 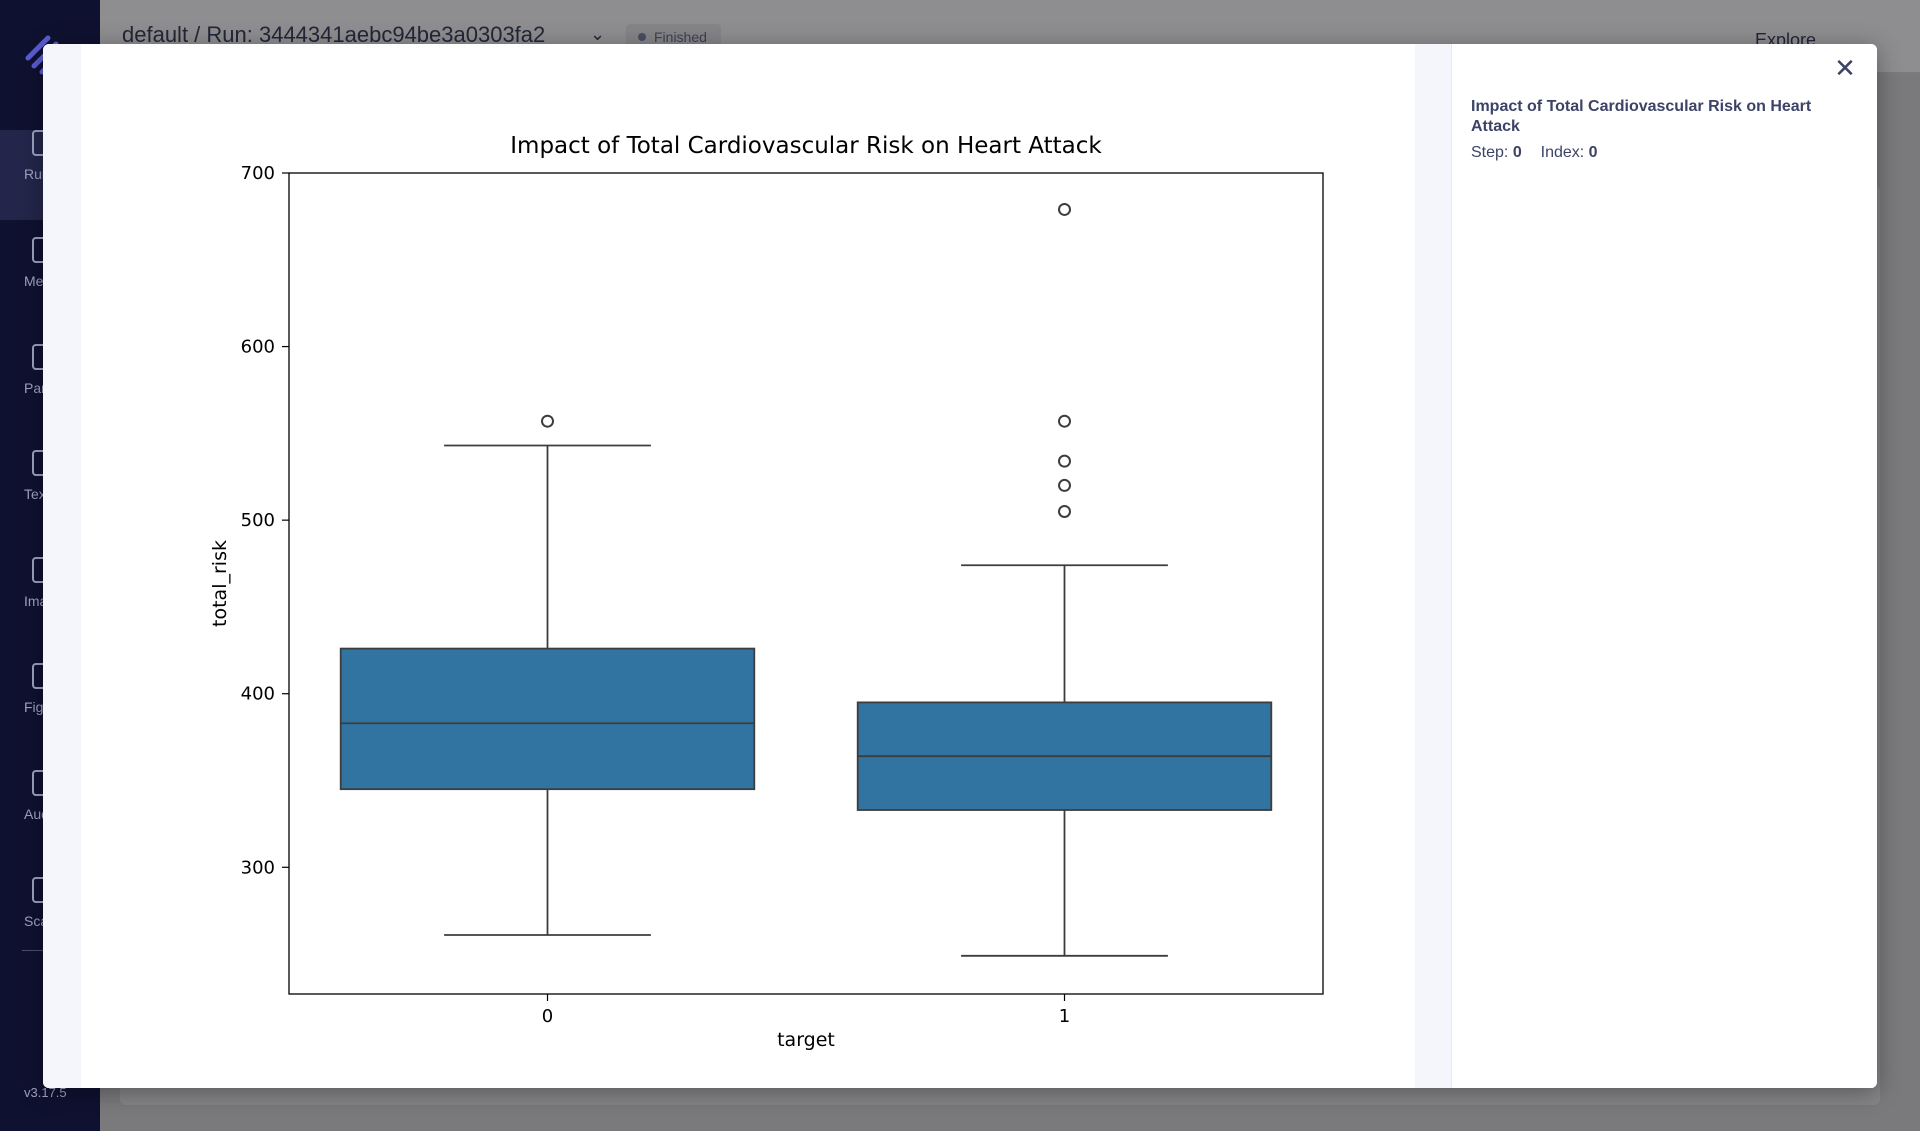 What do you see at coordinates (598, 34) in the screenshot?
I see `chevron-down-icon: ⌄` at bounding box center [598, 34].